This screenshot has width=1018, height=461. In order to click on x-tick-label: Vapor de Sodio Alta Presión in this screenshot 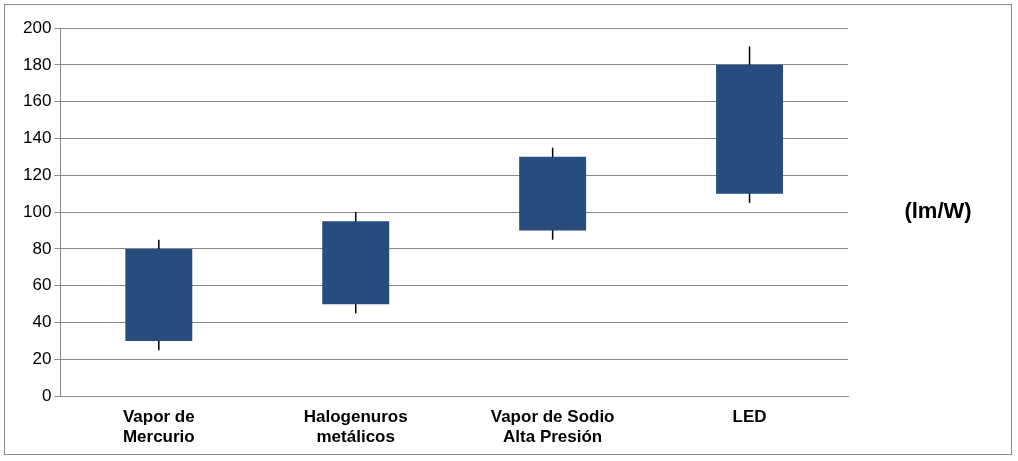, I will do `click(552, 427)`.